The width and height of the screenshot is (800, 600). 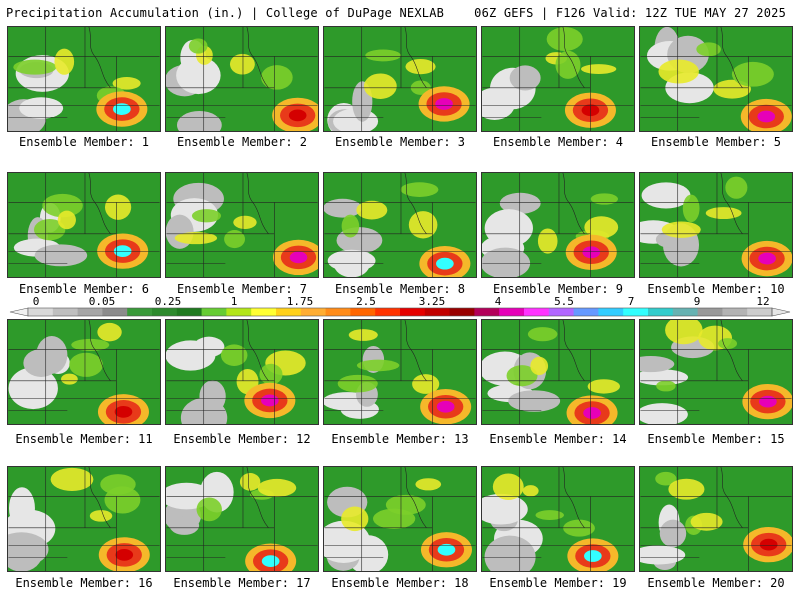 I want to click on colorbar-tick-label: 9, so click(x=697, y=301).